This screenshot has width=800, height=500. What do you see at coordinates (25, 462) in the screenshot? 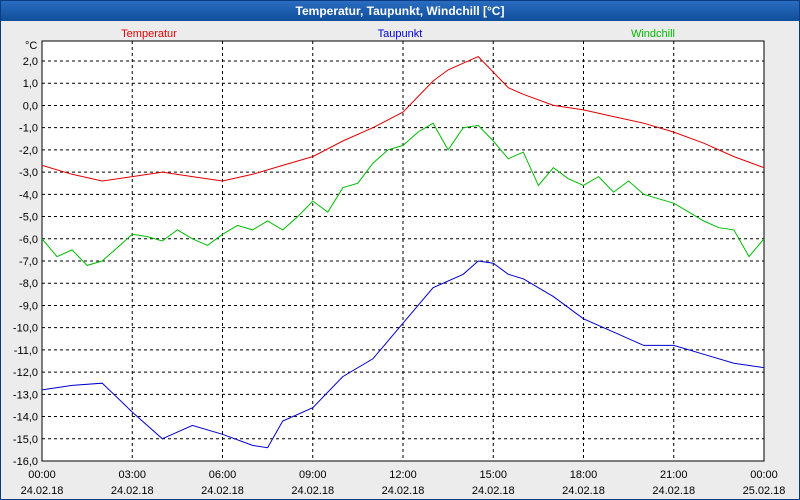
I see `y-tick-label: -16,0` at bounding box center [25, 462].